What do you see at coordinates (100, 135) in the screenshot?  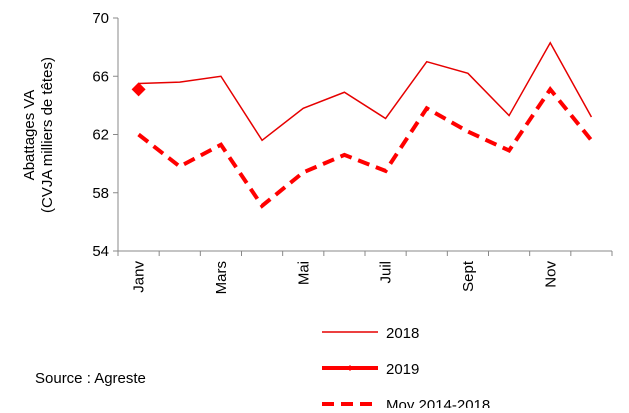 I see `y-tick-label: 62` at bounding box center [100, 135].